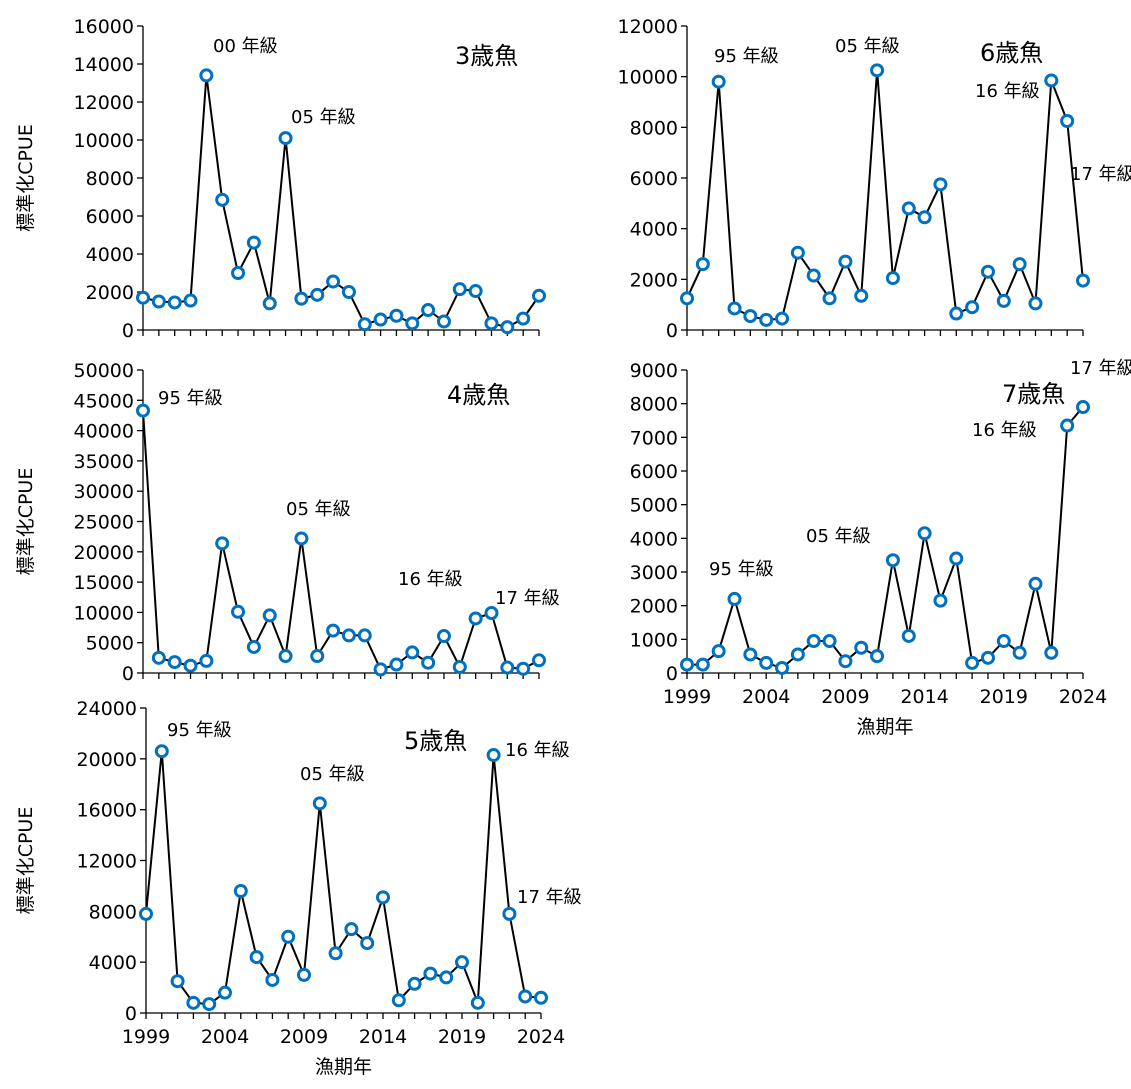 This screenshot has height=1089, width=1131. What do you see at coordinates (104, 27) in the screenshot?
I see `y-tick-label: 16000` at bounding box center [104, 27].